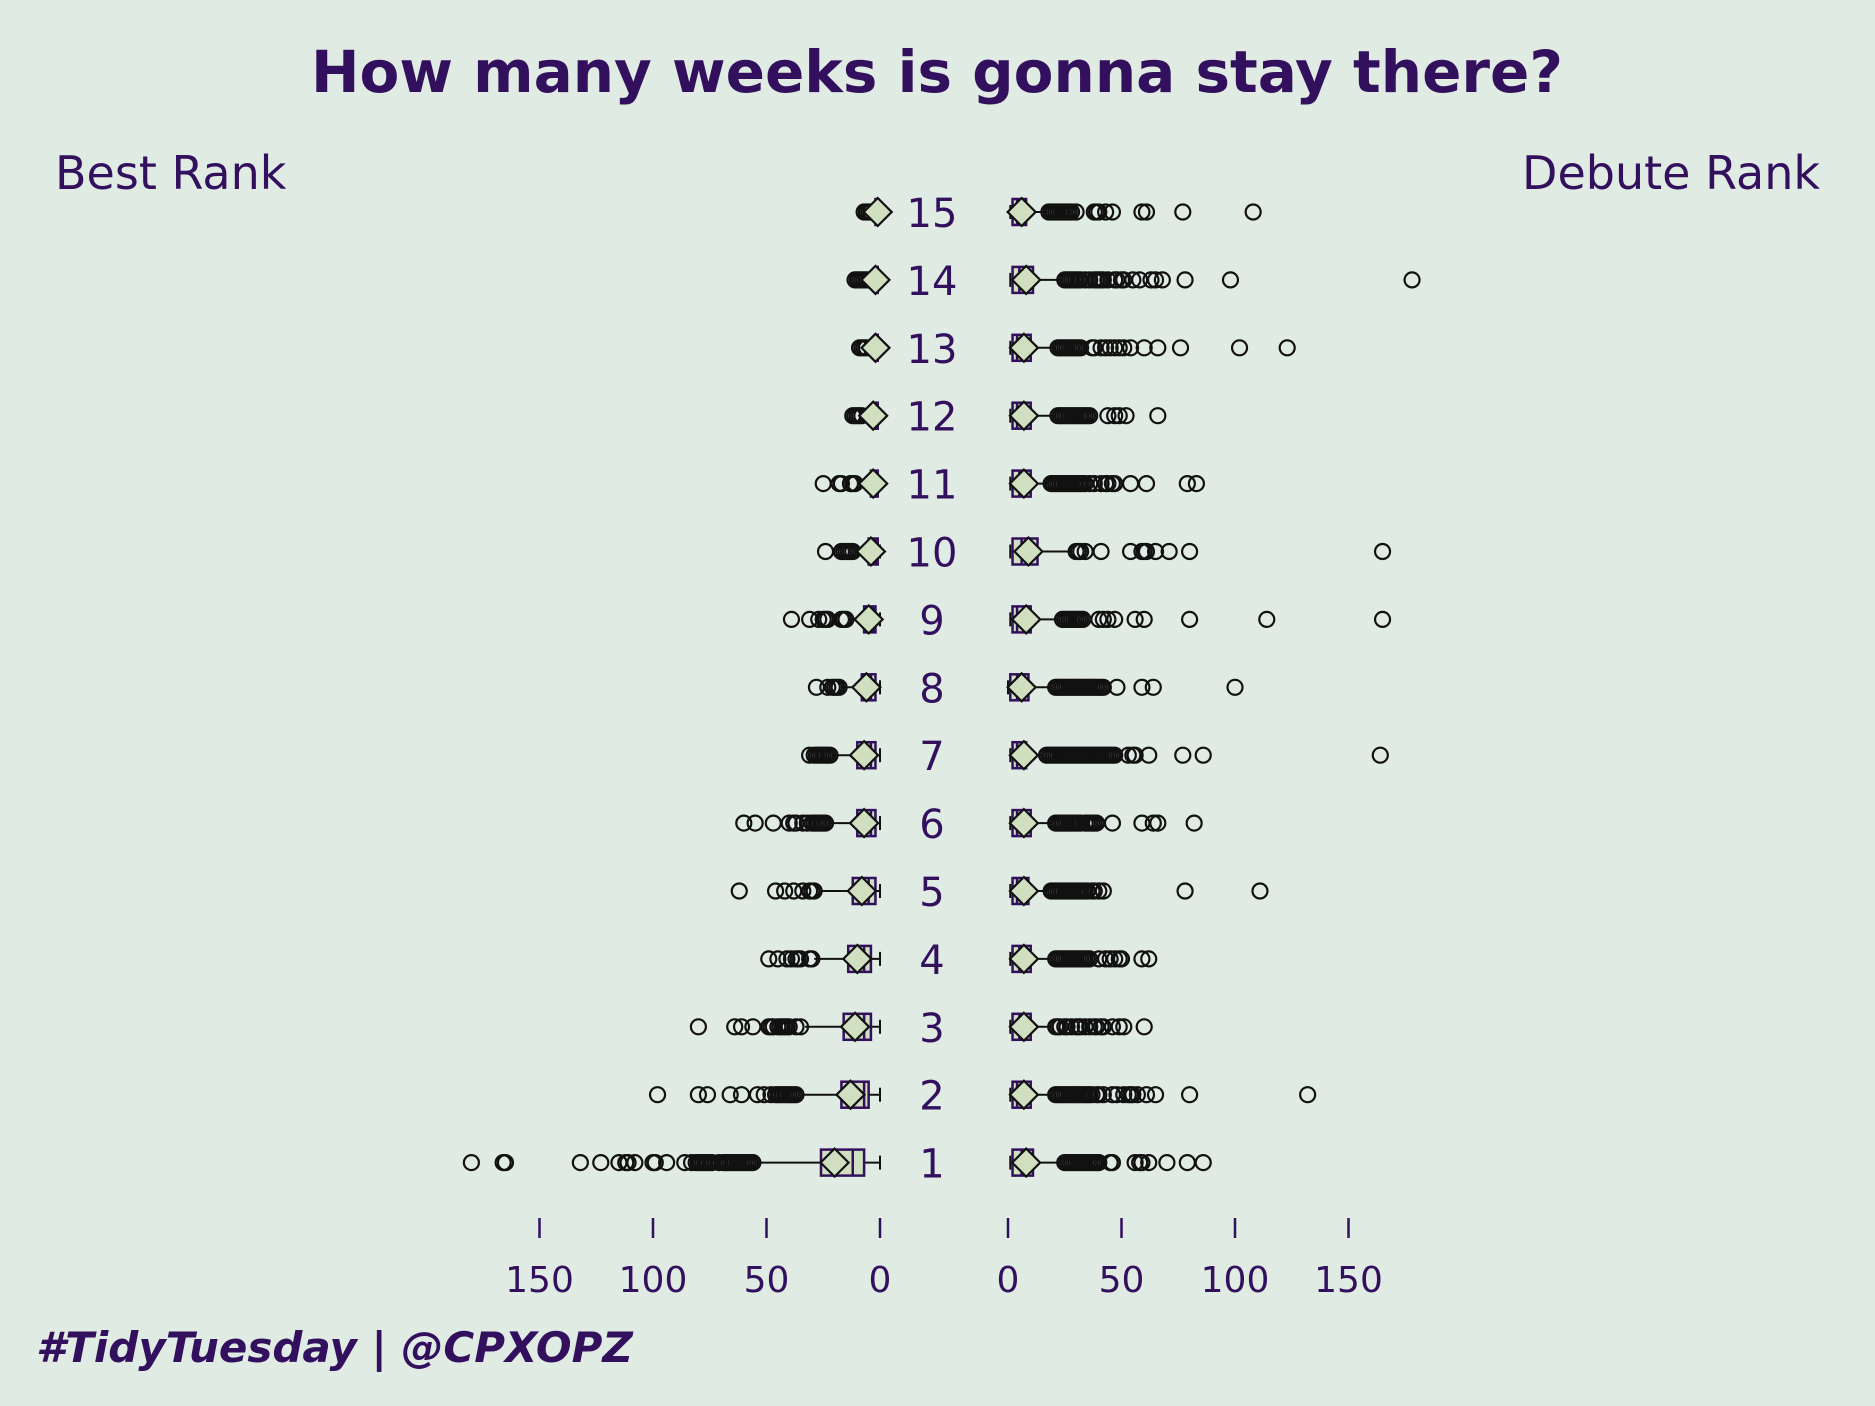 The height and width of the screenshot is (1406, 1875). I want to click on rank-label-15: 15, so click(932, 214).